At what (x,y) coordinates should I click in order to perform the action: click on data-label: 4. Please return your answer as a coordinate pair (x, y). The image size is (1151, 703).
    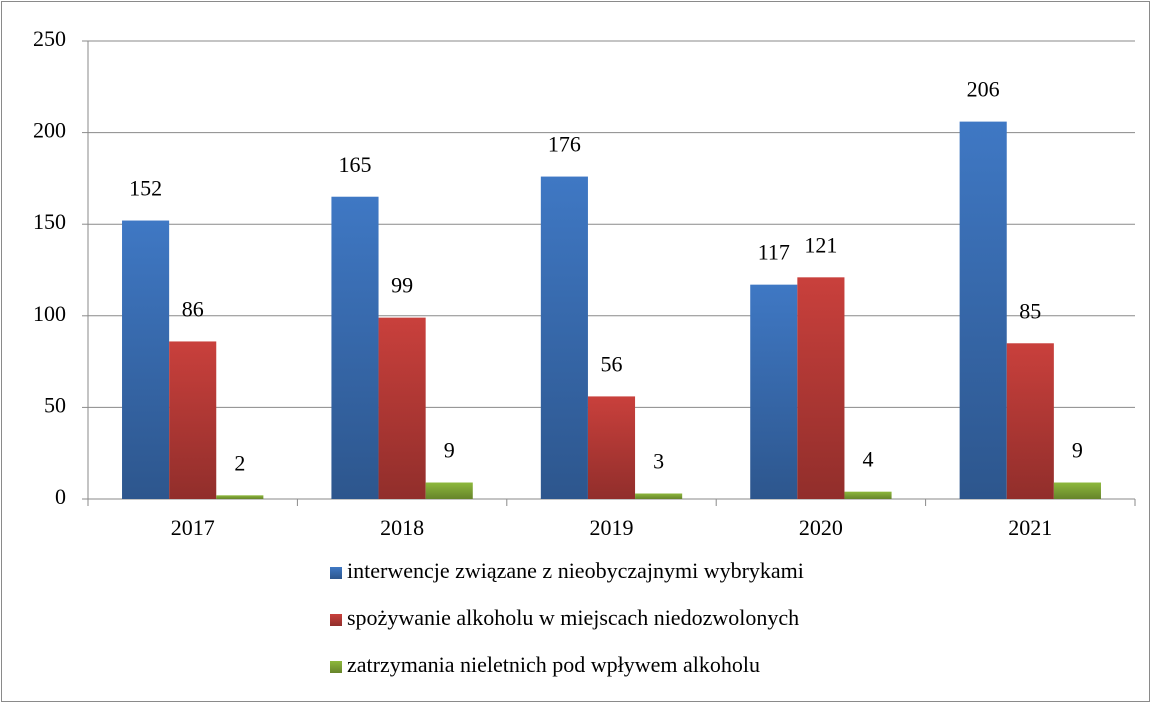
    Looking at the image, I should click on (868, 459).